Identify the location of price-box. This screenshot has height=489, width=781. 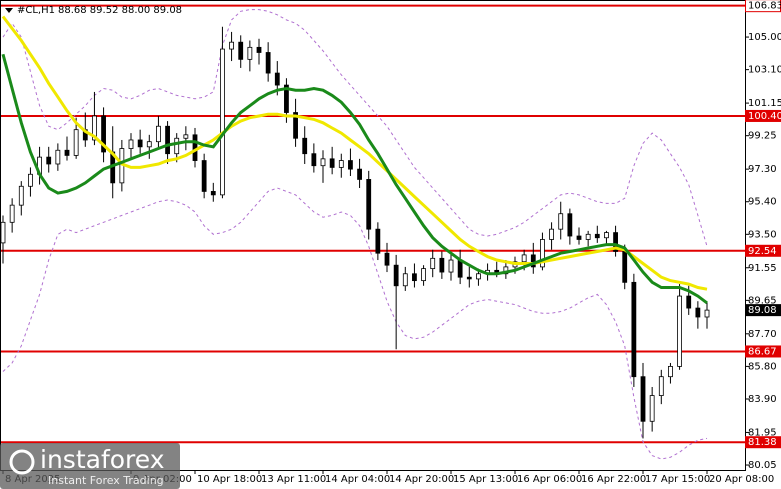
(763, 310).